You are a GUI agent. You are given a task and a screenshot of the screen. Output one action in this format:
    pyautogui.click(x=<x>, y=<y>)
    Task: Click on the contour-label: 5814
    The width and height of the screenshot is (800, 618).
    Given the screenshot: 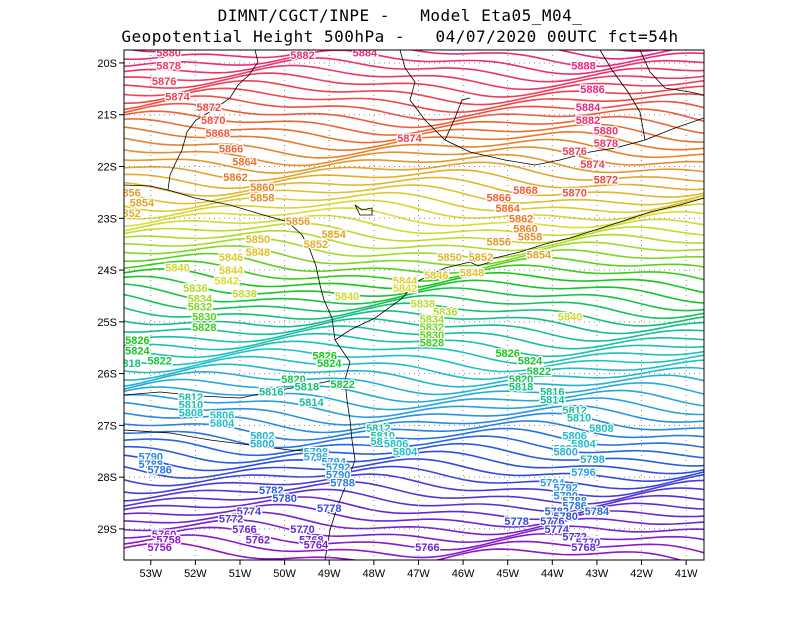 What is the action you would take?
    pyautogui.click(x=552, y=400)
    